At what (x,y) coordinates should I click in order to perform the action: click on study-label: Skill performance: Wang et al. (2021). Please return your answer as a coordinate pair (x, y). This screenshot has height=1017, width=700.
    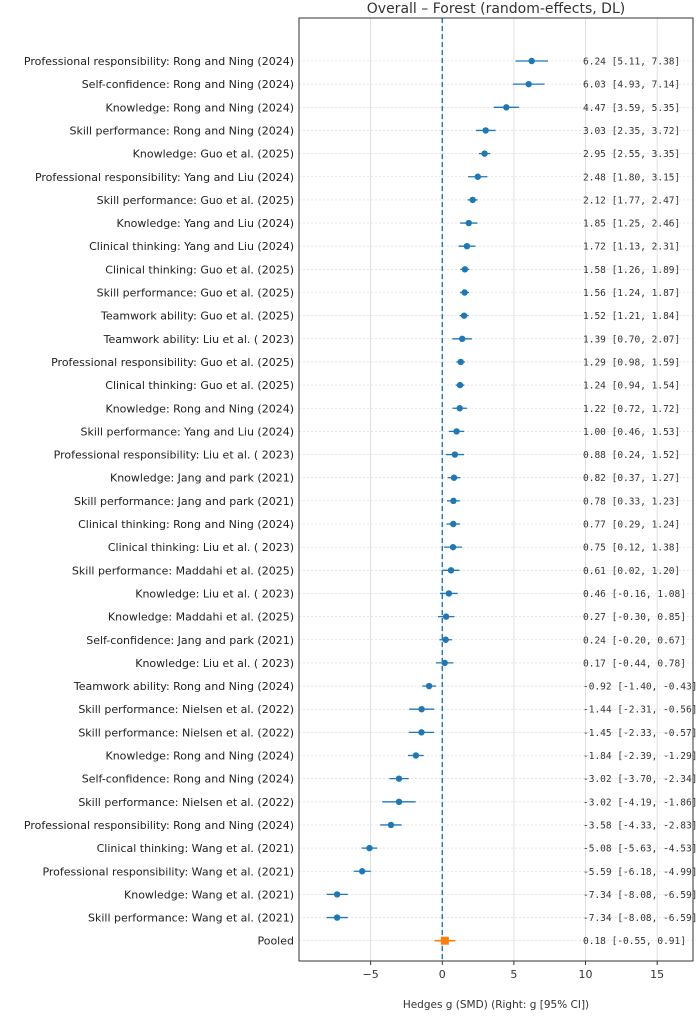
    Looking at the image, I should click on (191, 918).